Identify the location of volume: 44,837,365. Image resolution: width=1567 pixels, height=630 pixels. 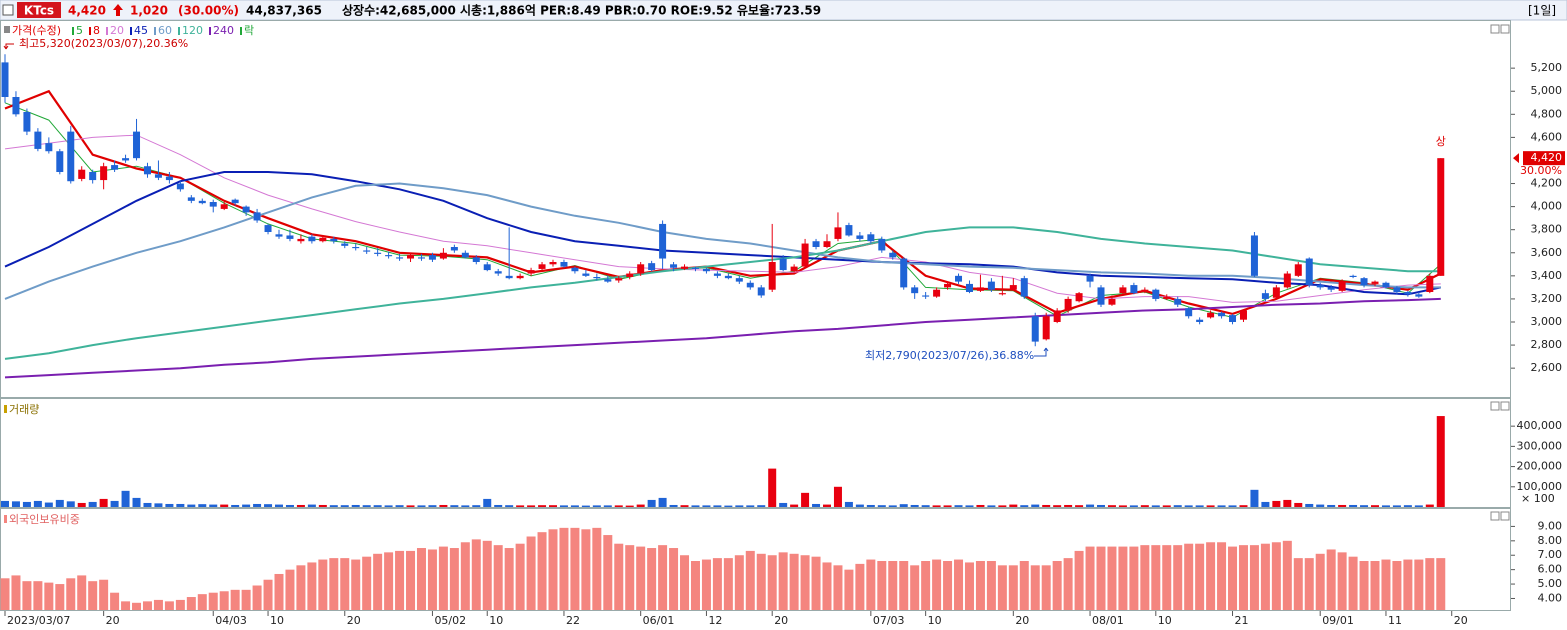
(284, 11).